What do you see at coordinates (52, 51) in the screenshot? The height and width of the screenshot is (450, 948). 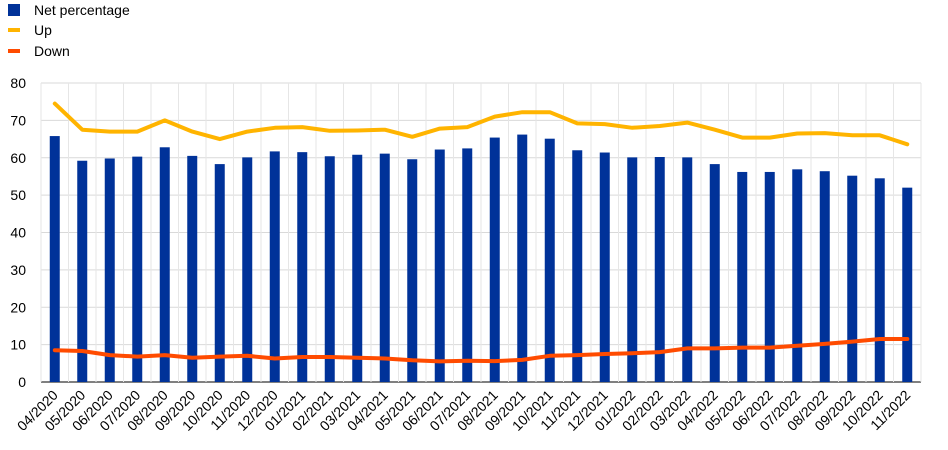 I see `legend-label-down: Down` at bounding box center [52, 51].